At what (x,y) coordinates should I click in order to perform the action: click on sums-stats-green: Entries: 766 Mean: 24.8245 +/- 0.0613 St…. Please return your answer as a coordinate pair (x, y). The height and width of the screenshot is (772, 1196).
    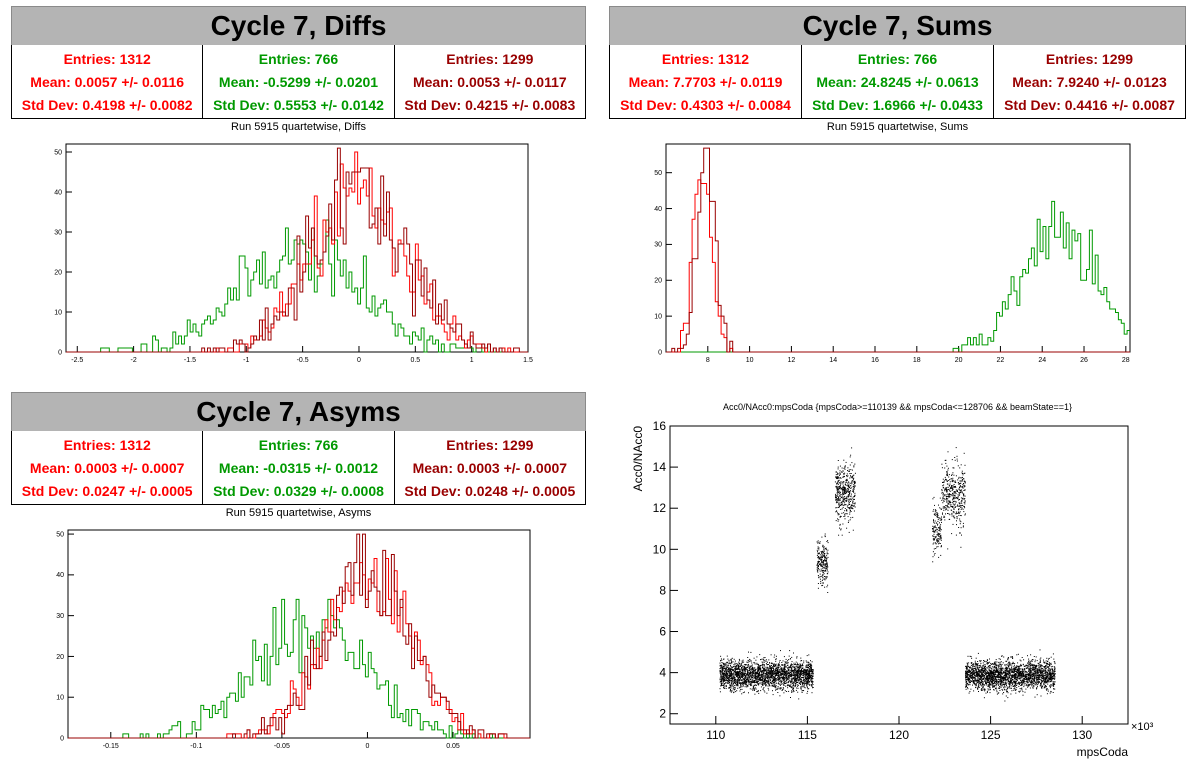
    Looking at the image, I should click on (898, 81).